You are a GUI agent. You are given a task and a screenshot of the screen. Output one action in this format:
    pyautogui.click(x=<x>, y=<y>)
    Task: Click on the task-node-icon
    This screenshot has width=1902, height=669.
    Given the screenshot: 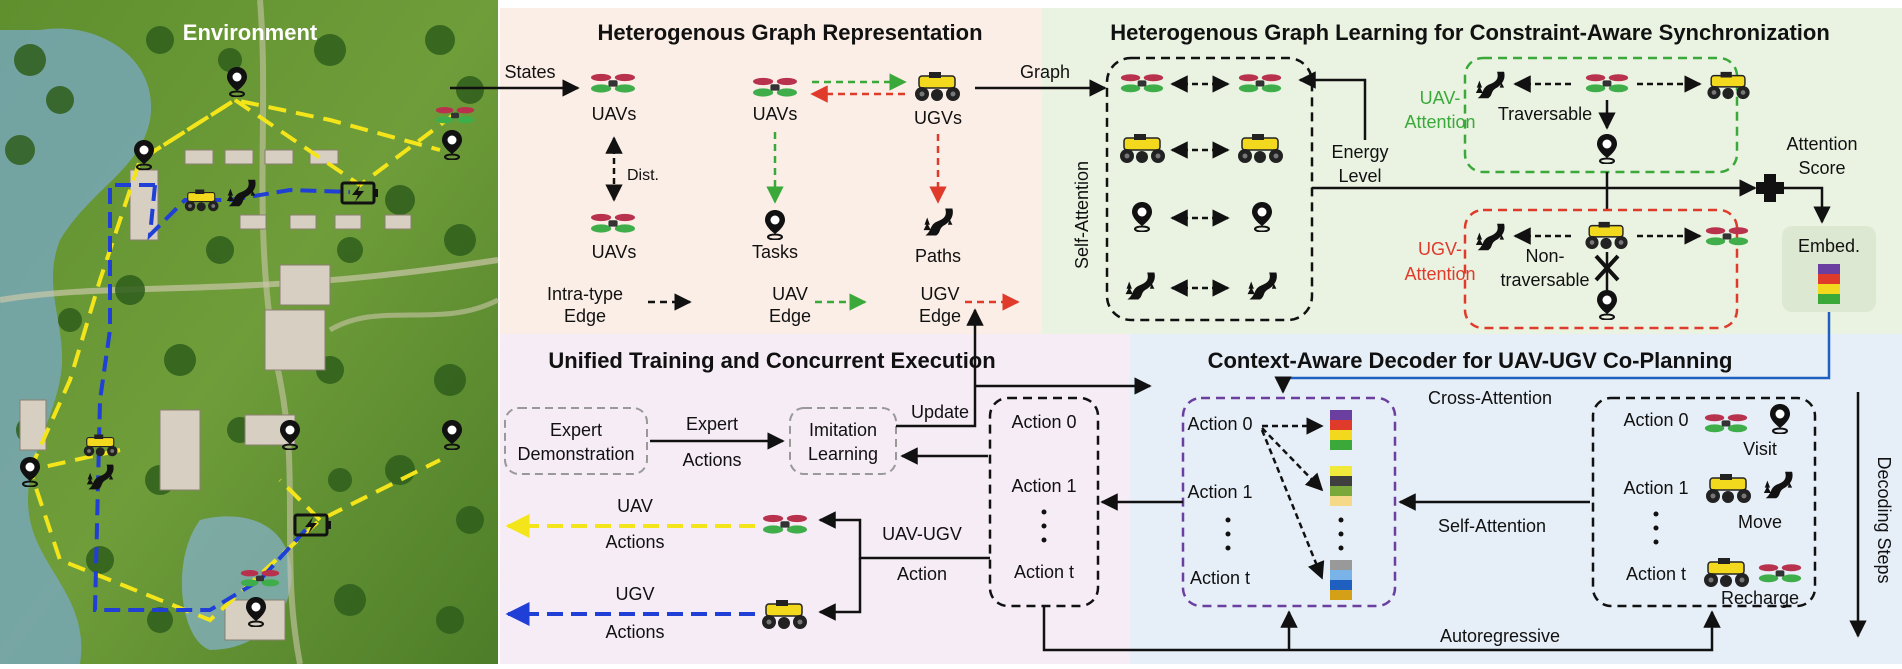 What is the action you would take?
    pyautogui.click(x=775, y=224)
    